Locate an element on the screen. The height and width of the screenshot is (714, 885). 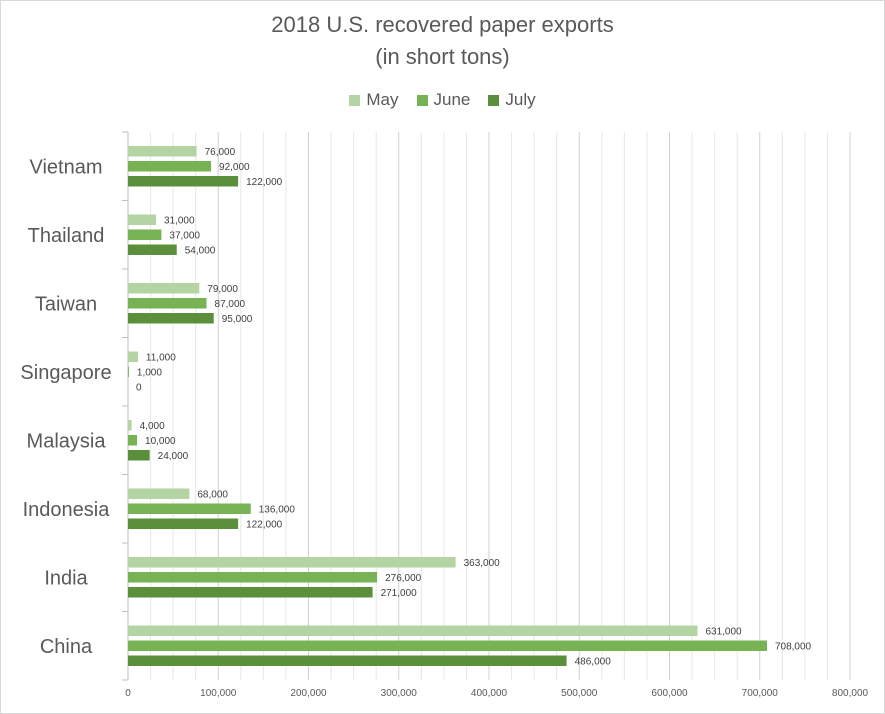
legend: May June July is located at coordinates (442, 100).